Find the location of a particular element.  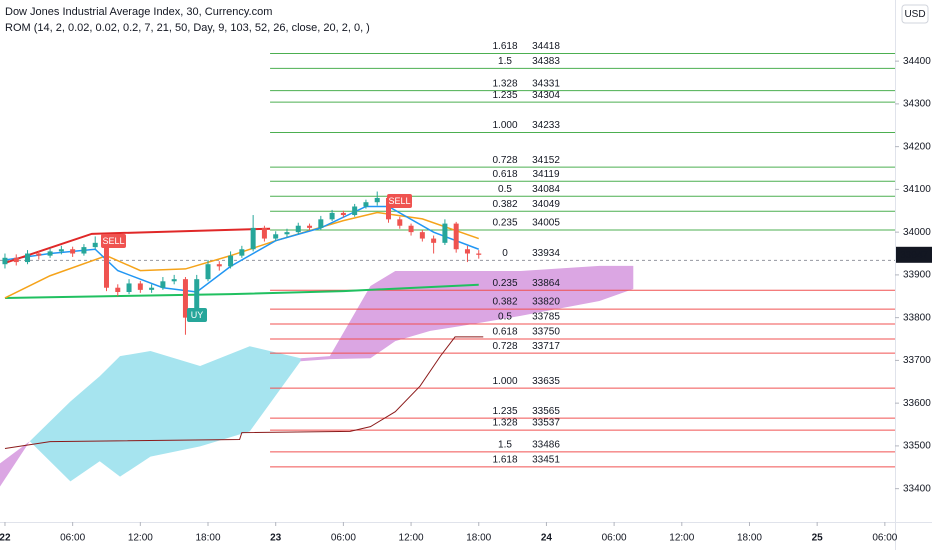

fib-price: 33750 is located at coordinates (546, 332).